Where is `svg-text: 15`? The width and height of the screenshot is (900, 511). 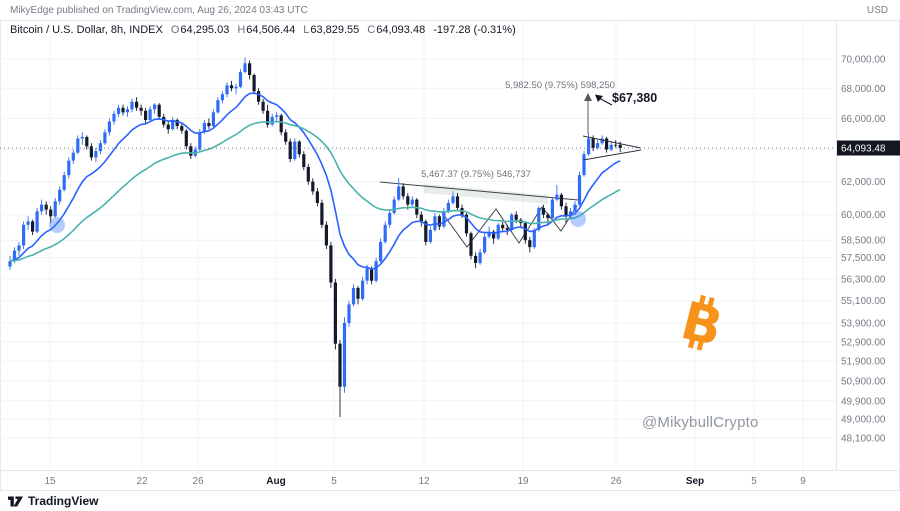
svg-text: 15 is located at coordinates (50, 481).